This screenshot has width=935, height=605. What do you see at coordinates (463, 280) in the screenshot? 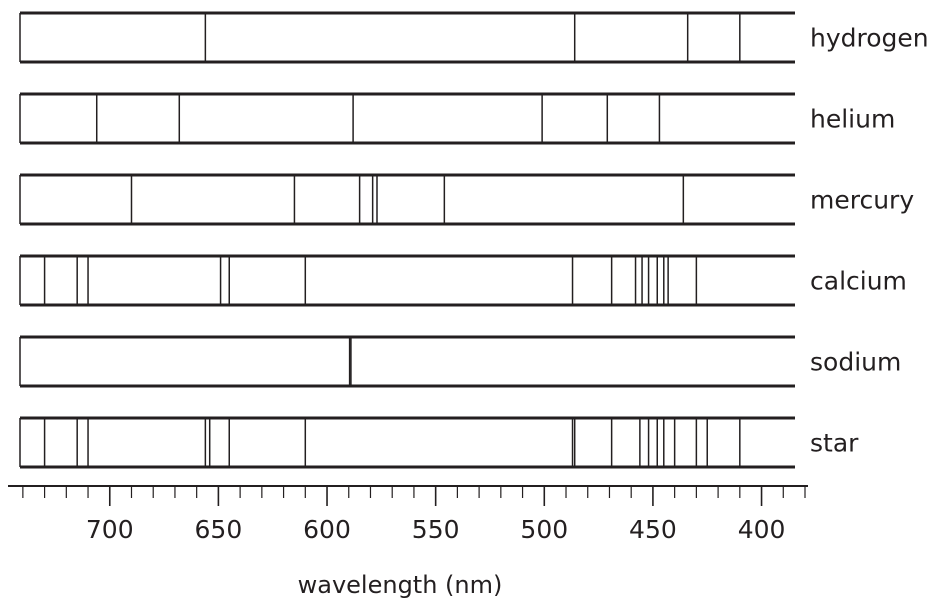
I see `spectrum-calcium: calcium` at bounding box center [463, 280].